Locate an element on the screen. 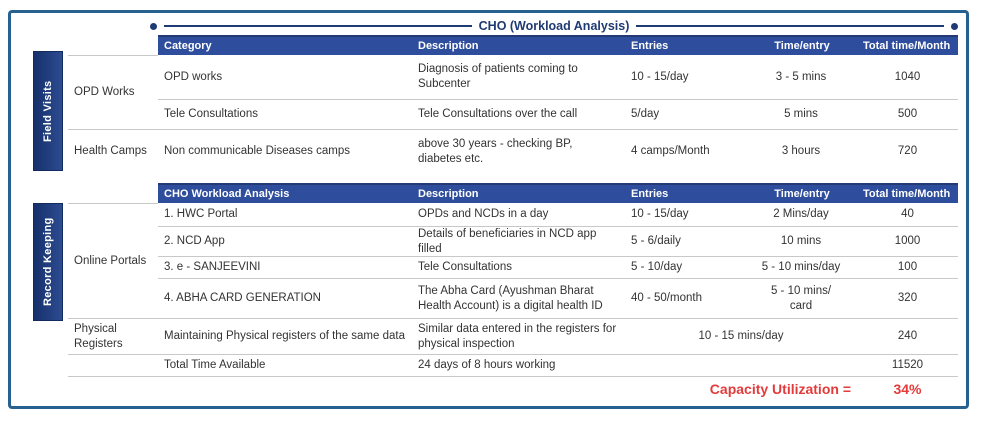  col-header-category: CHO Workload Analysis is located at coordinates (285, 193).